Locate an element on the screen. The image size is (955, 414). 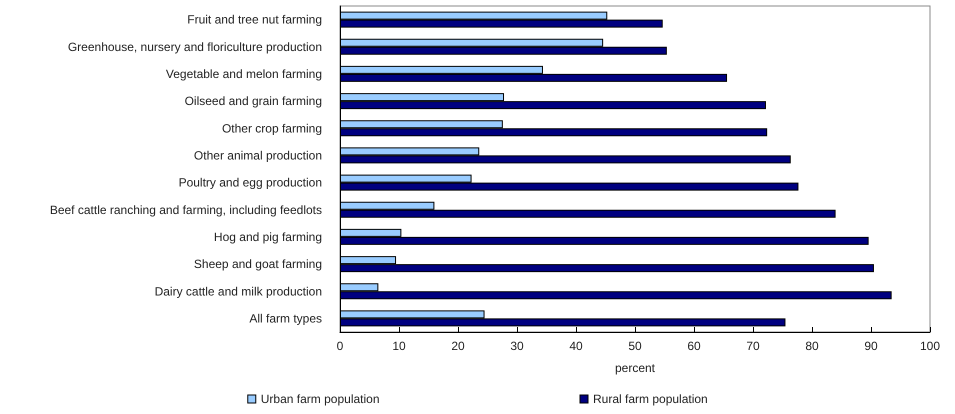
x-tick-label: 0 is located at coordinates (340, 346).